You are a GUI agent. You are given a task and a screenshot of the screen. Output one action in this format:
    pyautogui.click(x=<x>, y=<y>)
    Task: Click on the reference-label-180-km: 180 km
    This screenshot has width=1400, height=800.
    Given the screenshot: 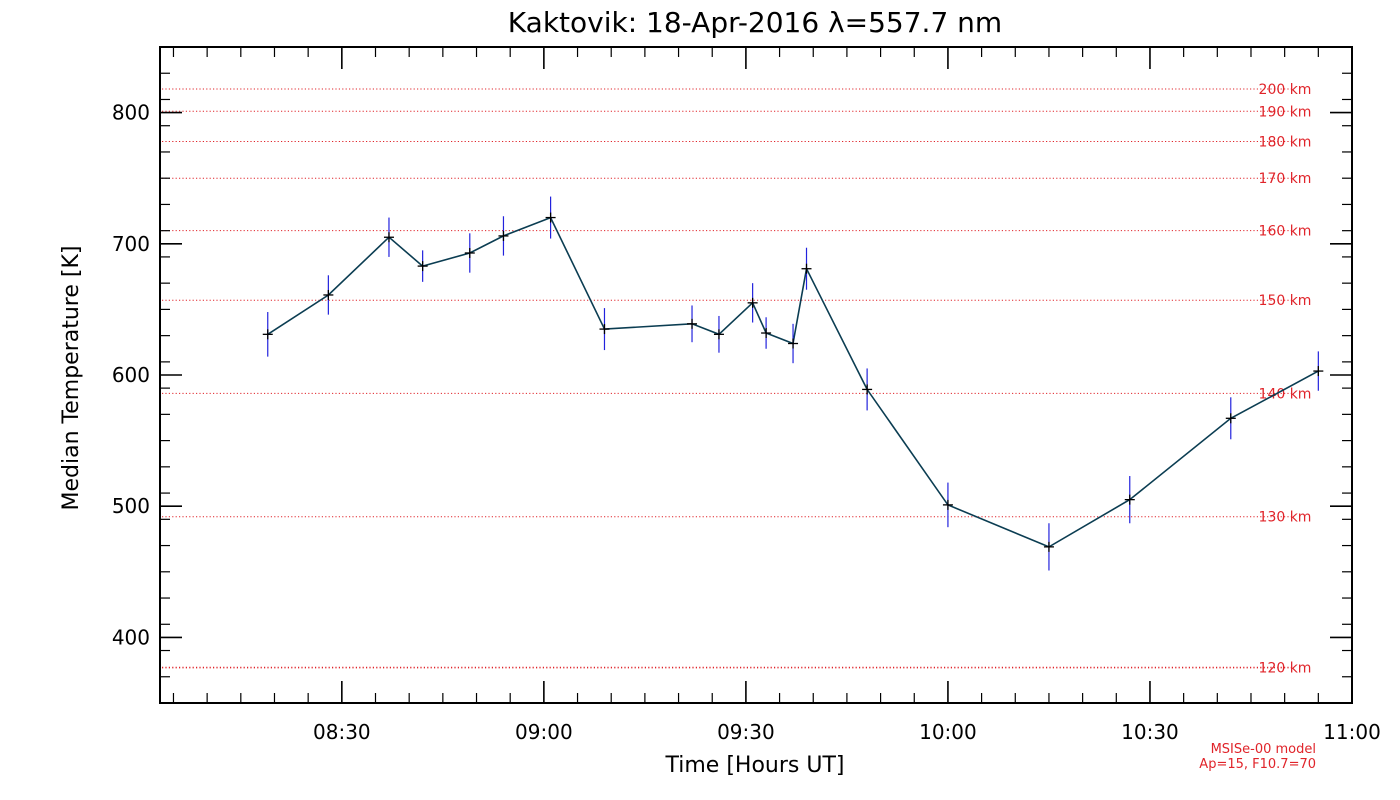 What is the action you would take?
    pyautogui.click(x=1285, y=142)
    